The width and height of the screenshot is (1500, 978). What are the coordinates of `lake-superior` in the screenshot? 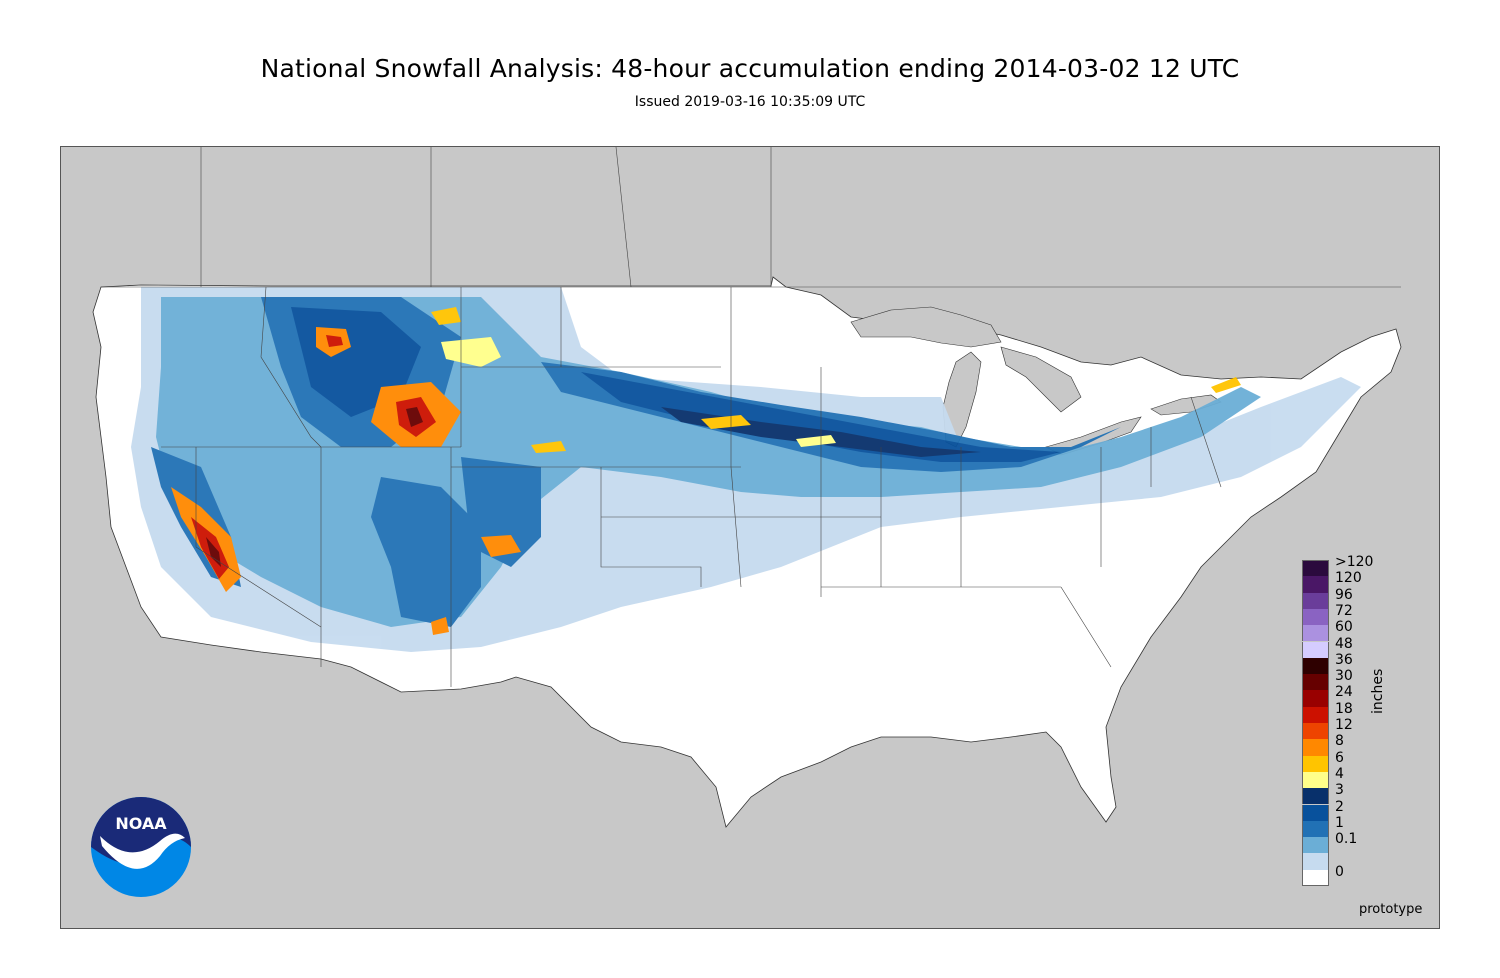 It's located at (926, 327).